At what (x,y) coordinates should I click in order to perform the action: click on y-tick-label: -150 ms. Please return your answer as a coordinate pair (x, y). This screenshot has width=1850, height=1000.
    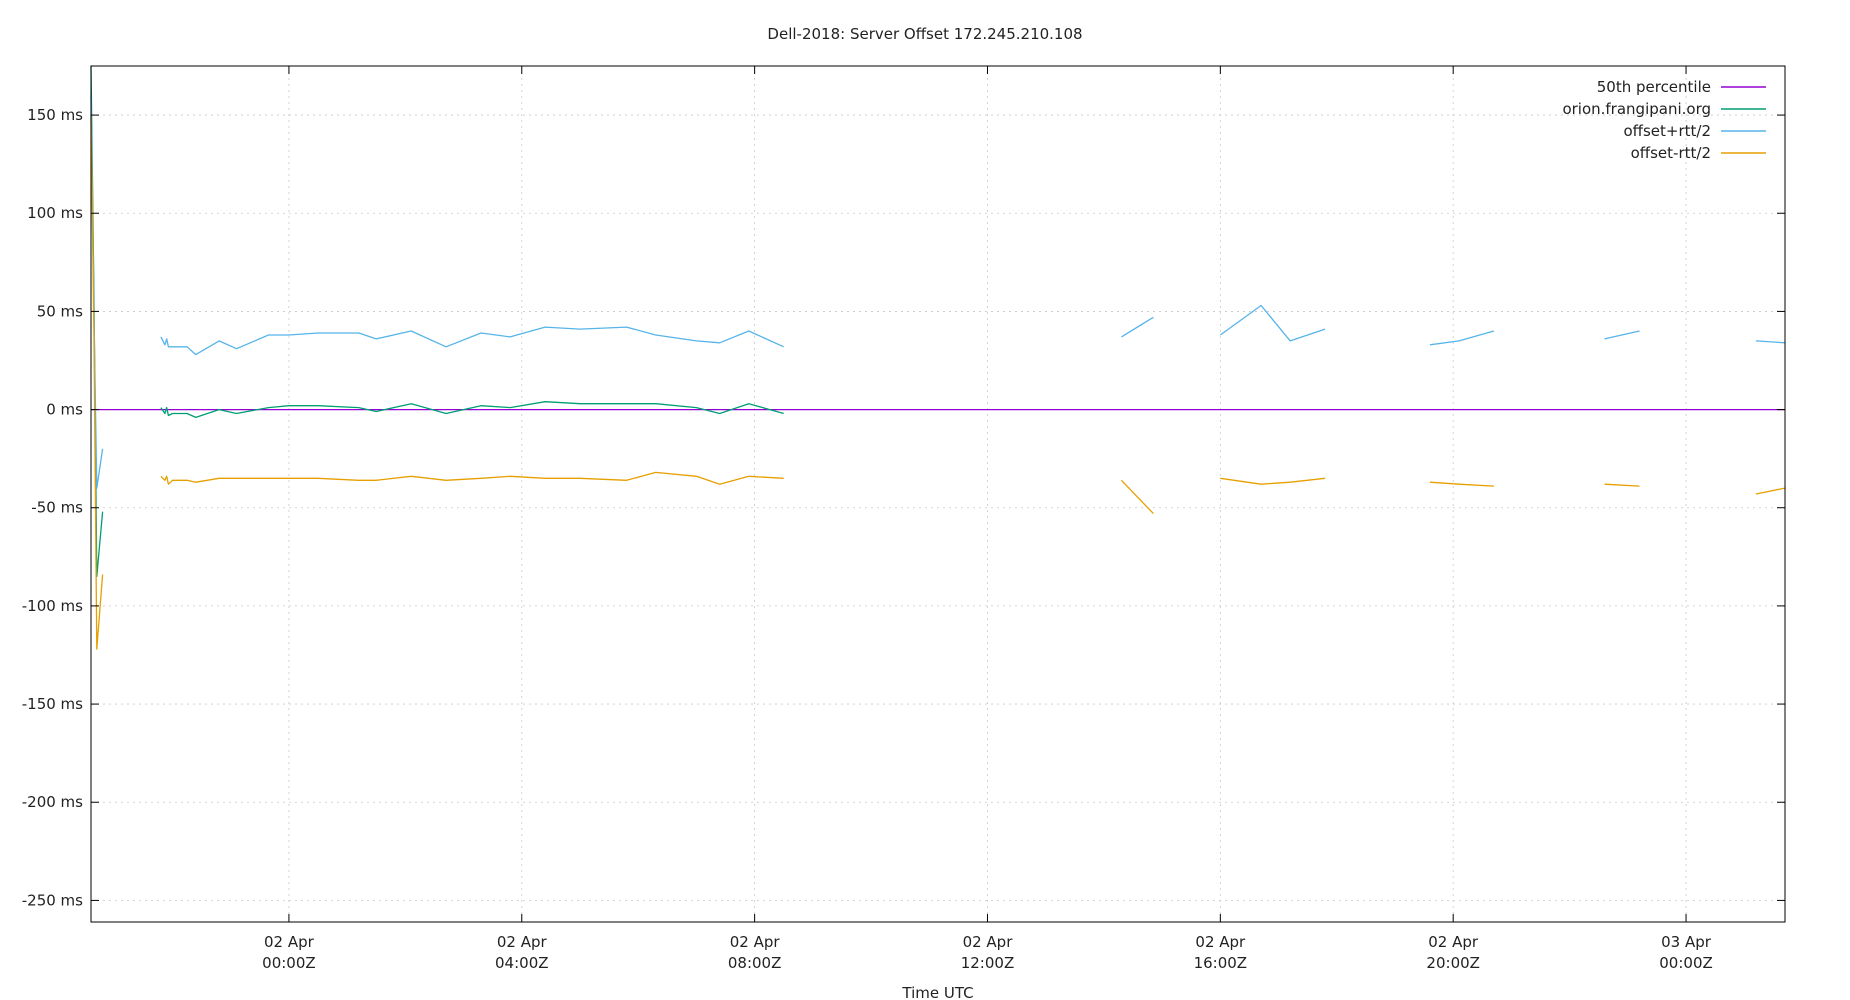
    Looking at the image, I should click on (52, 704).